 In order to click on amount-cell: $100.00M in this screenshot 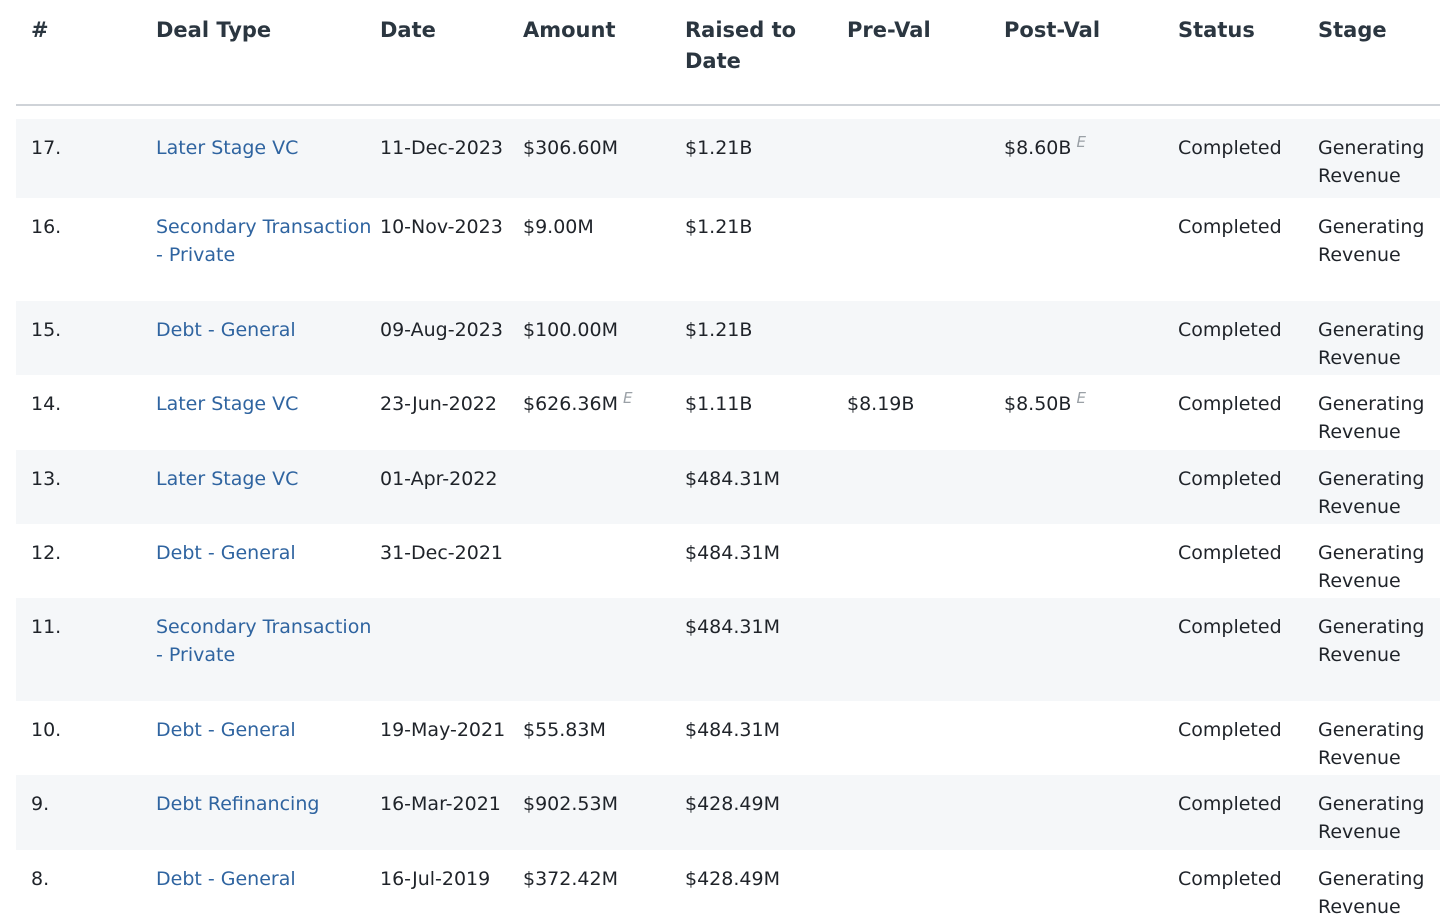, I will do `click(604, 338)`.